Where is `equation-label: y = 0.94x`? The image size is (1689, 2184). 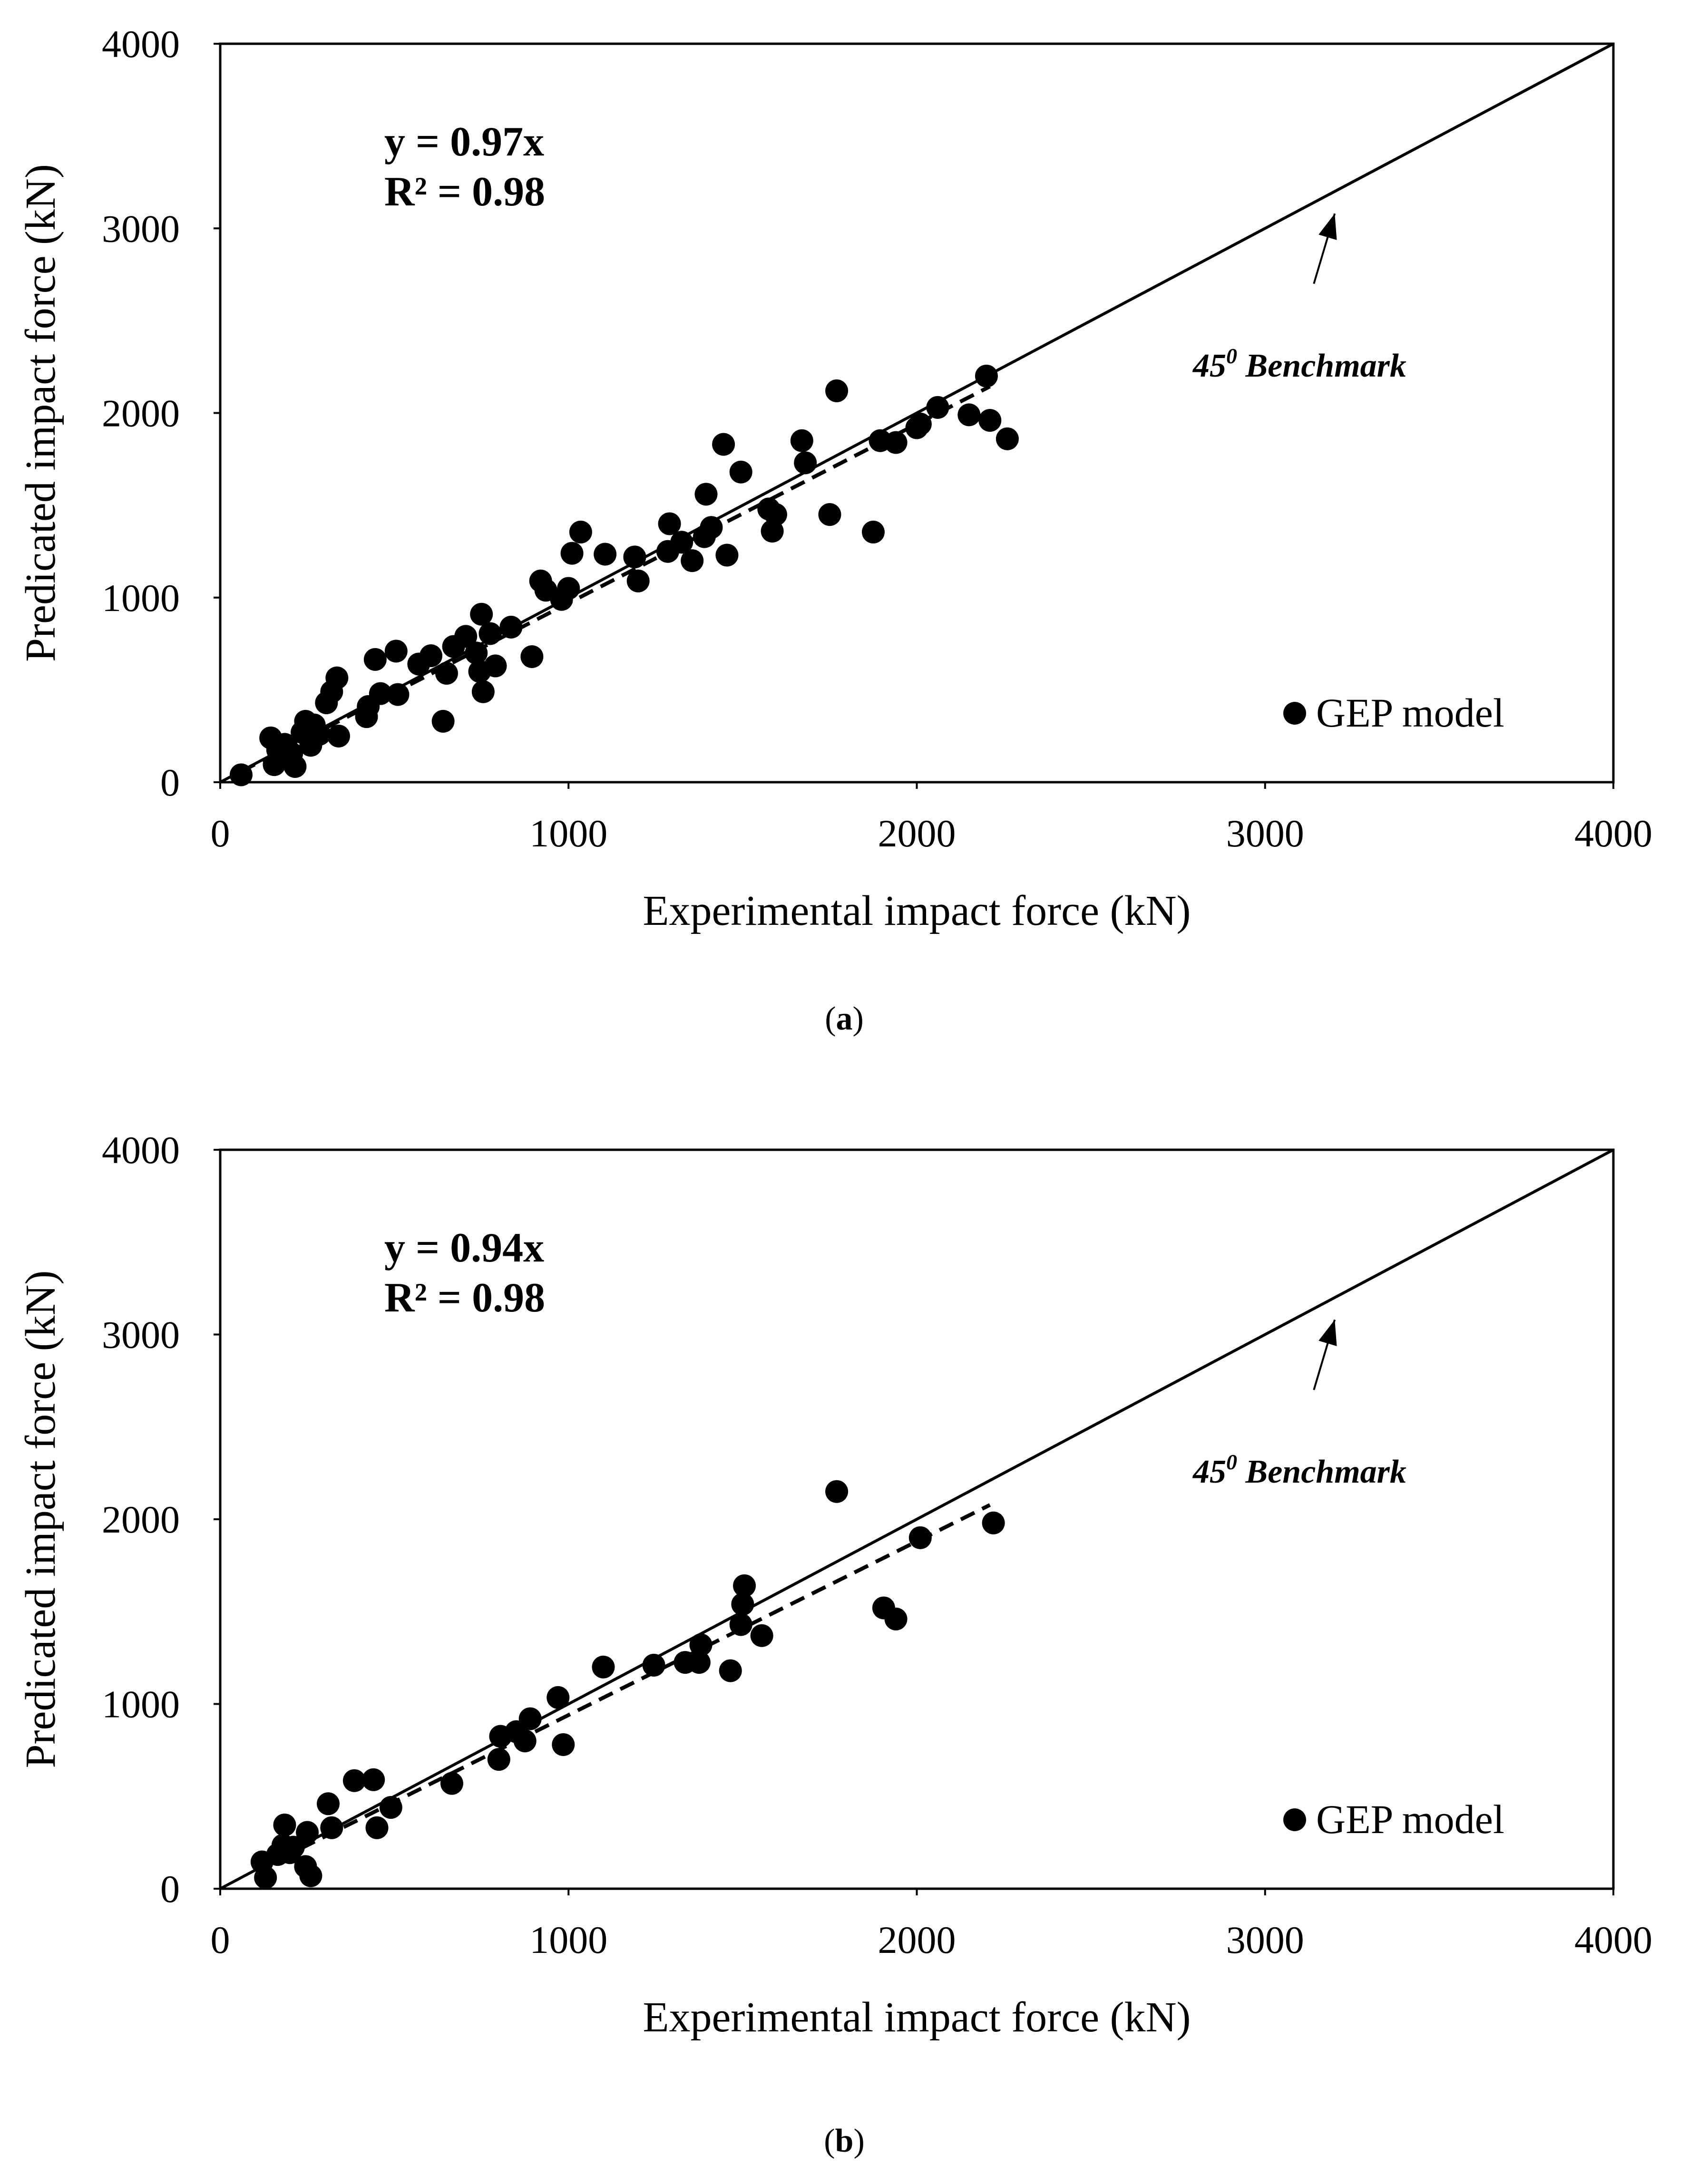
equation-label: y = 0.94x is located at coordinates (464, 1248).